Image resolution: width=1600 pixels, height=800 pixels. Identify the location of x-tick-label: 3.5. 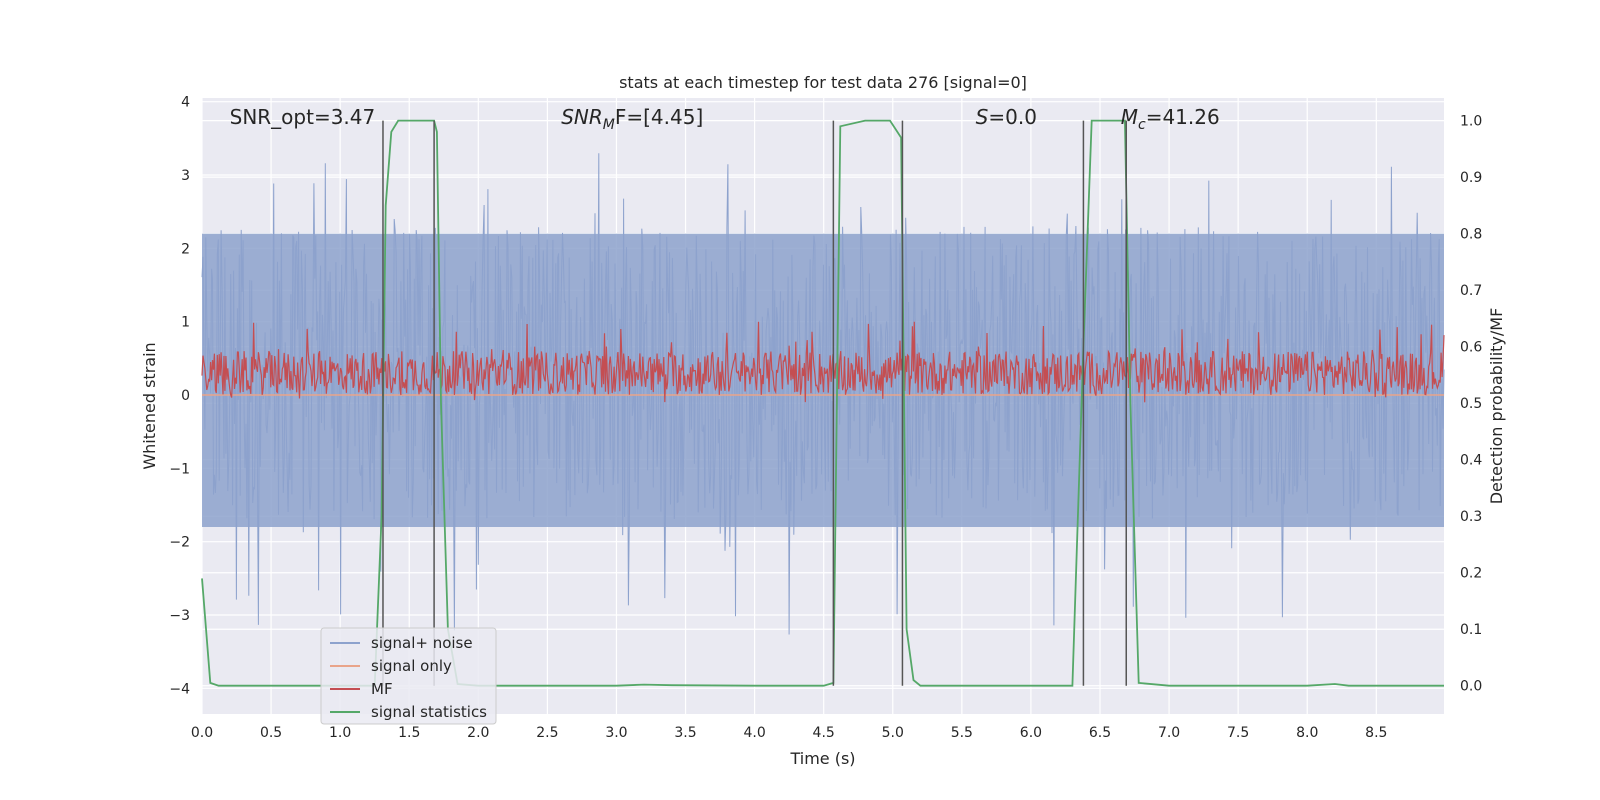
(685, 733).